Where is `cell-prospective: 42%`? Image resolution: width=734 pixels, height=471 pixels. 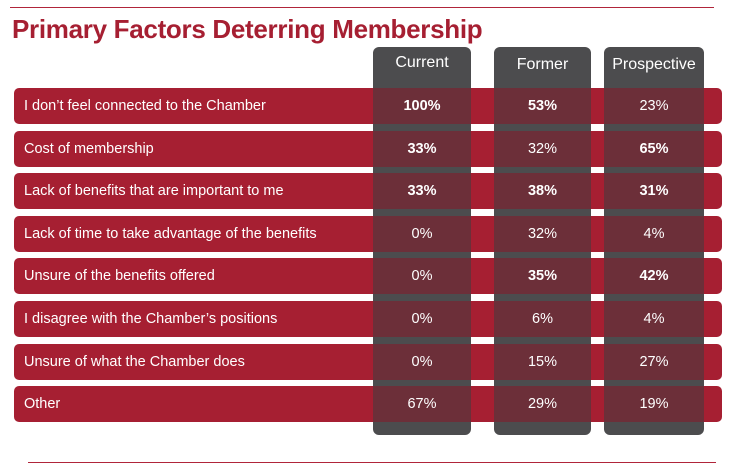 cell-prospective: 42% is located at coordinates (654, 276).